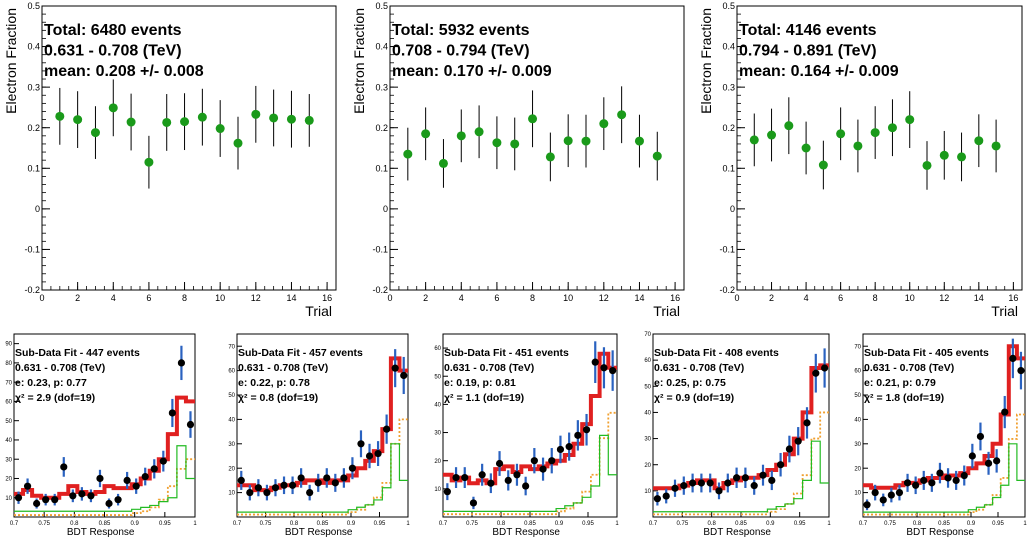 The height and width of the screenshot is (544, 1029). What do you see at coordinates (33, 47) in the screenshot?
I see `y-tick-label: 0.4` at bounding box center [33, 47].